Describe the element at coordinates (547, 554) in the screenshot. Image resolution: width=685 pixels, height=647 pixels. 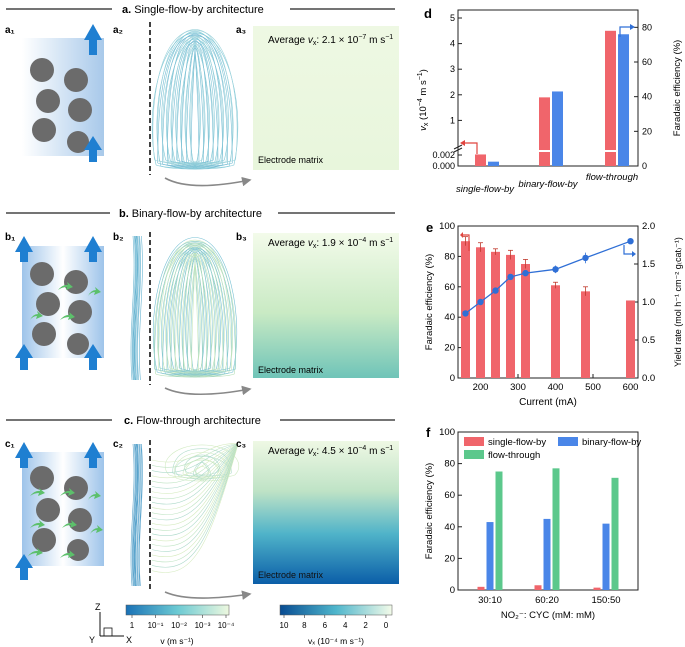
I see `bar-binary-flow-by` at that location.